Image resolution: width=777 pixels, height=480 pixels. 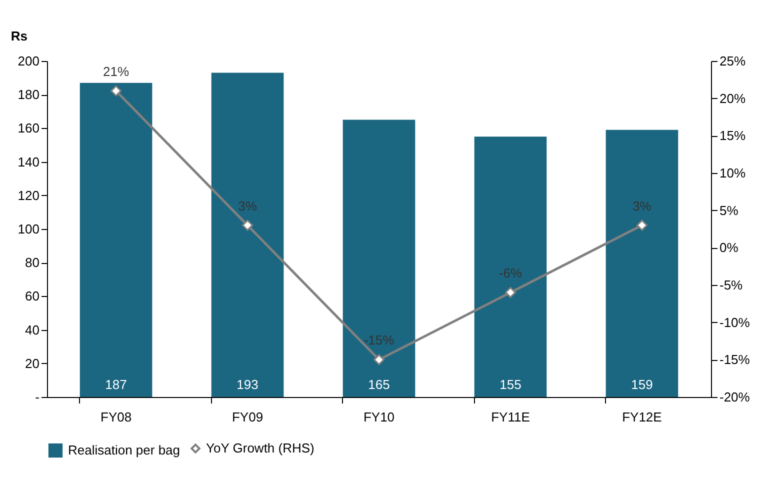 I want to click on y2-tick-label: 15%, so click(x=733, y=136).